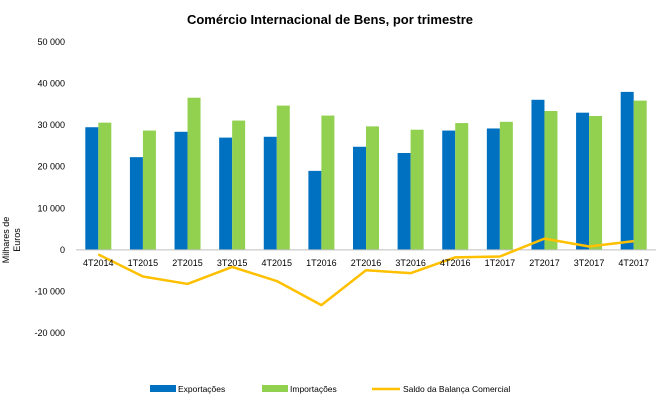 The height and width of the screenshot is (410, 670). What do you see at coordinates (51, 208) in the screenshot?
I see `y-tick-label: 10 000` at bounding box center [51, 208].